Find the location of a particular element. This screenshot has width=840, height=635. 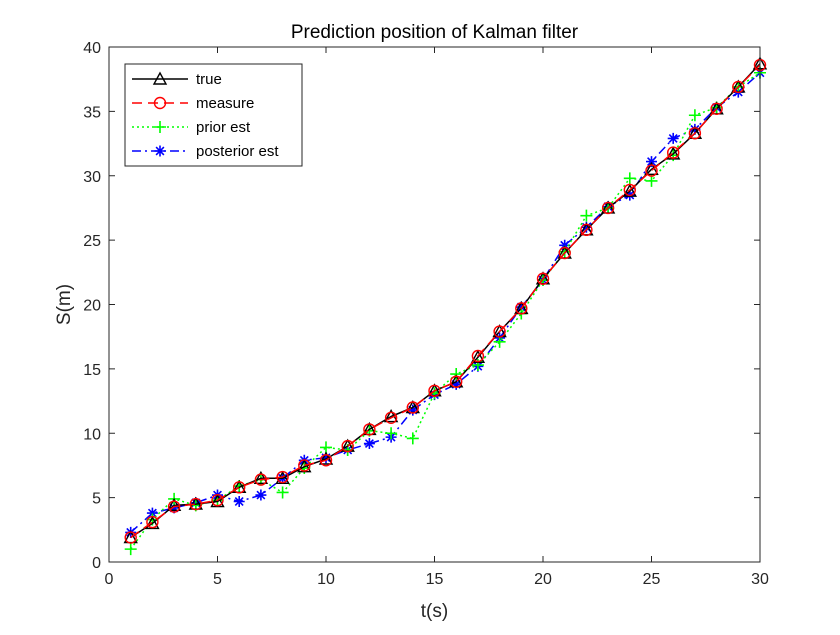

legend: true measure prior est posterior est is located at coordinates (213, 115).